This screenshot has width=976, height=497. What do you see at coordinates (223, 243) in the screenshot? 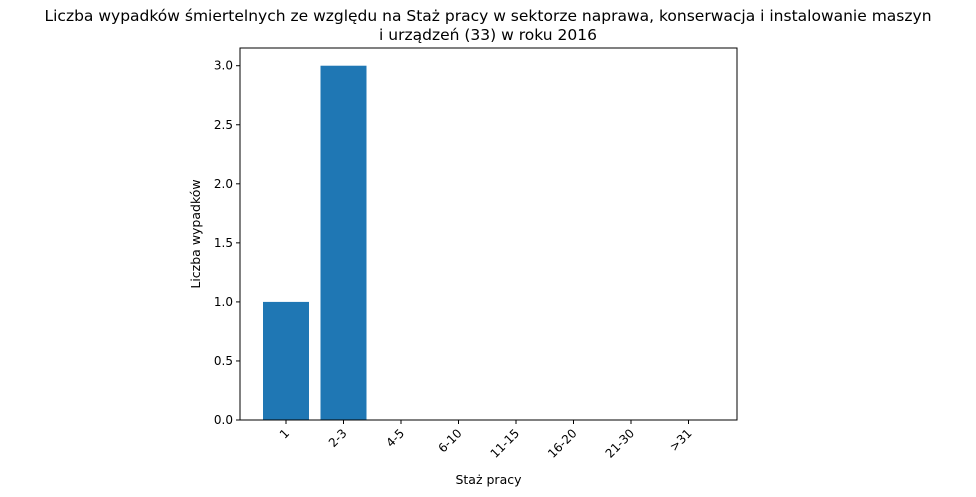
I see `y-tick-label: 1.5` at bounding box center [223, 243].